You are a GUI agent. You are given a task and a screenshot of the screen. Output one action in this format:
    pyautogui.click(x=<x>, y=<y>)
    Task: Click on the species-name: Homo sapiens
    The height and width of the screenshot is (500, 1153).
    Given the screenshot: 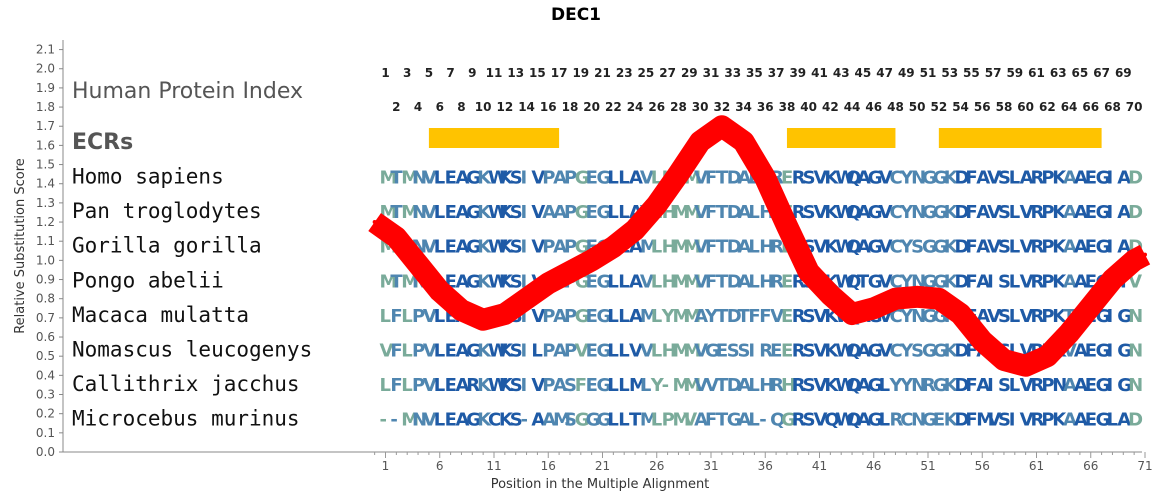 What is the action you would take?
    pyautogui.click(x=148, y=177)
    